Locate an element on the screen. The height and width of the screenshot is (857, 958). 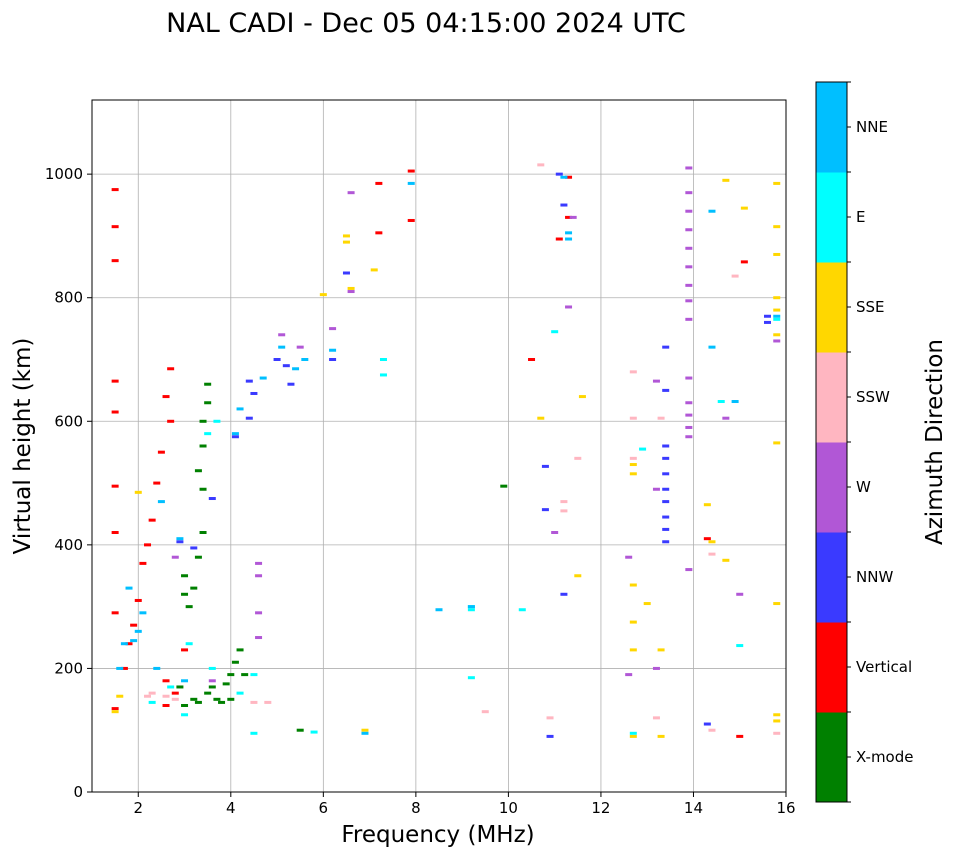
colorbar-tick-label: Vertical is located at coordinates (884, 667).